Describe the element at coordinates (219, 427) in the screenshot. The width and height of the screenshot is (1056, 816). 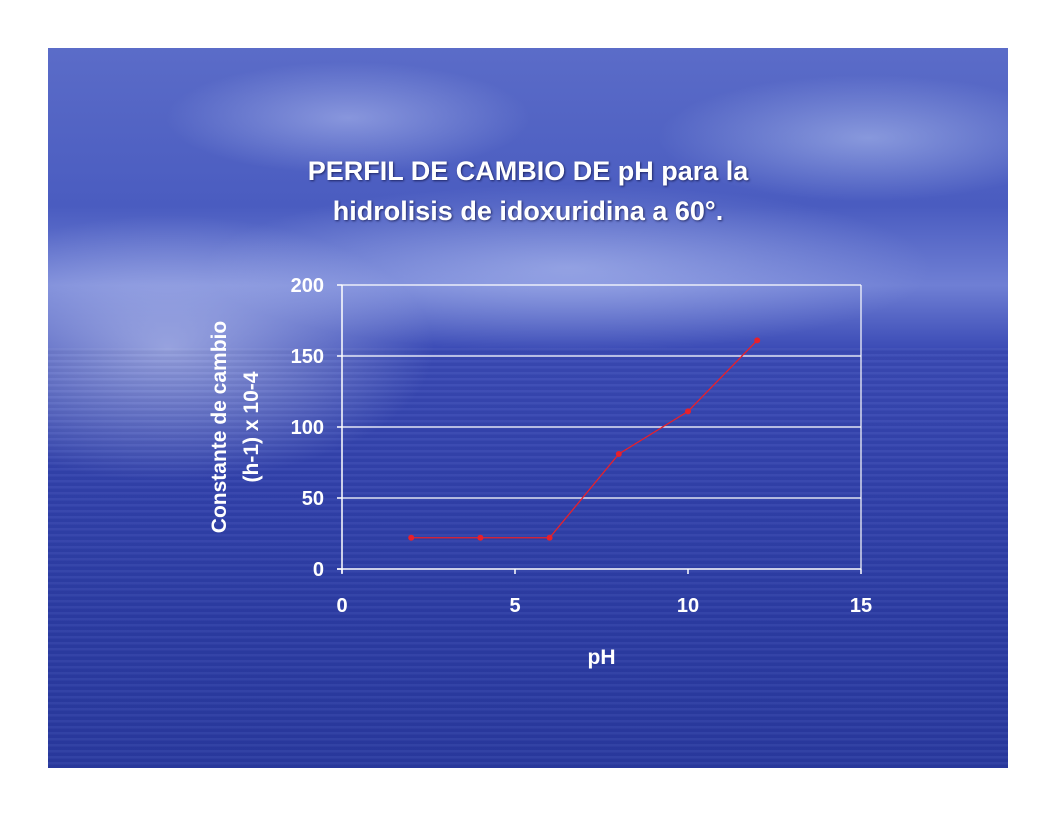
I see `y-axis-title-line-1: Constante de cambio` at that location.